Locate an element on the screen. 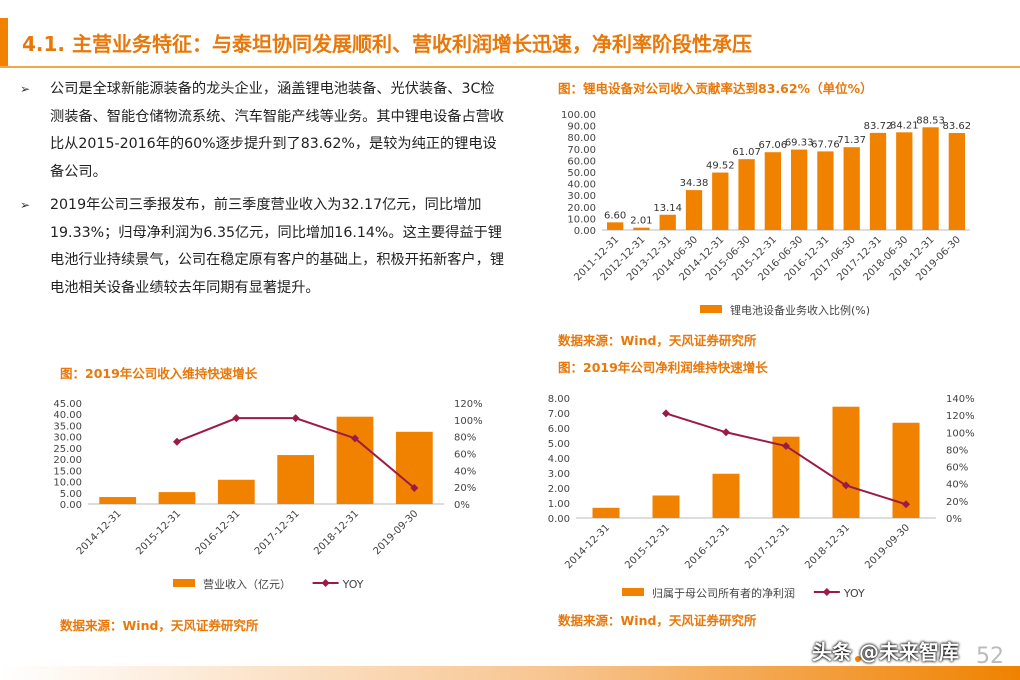 This screenshot has height=680, width=1020. y2-tick-label: 40% is located at coordinates (465, 471).